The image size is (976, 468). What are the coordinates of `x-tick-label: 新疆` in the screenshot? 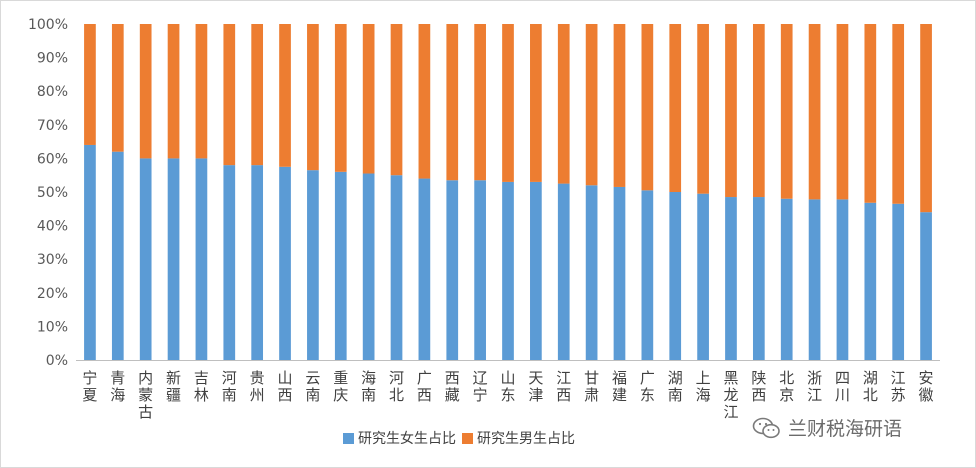 It's located at (173, 386).